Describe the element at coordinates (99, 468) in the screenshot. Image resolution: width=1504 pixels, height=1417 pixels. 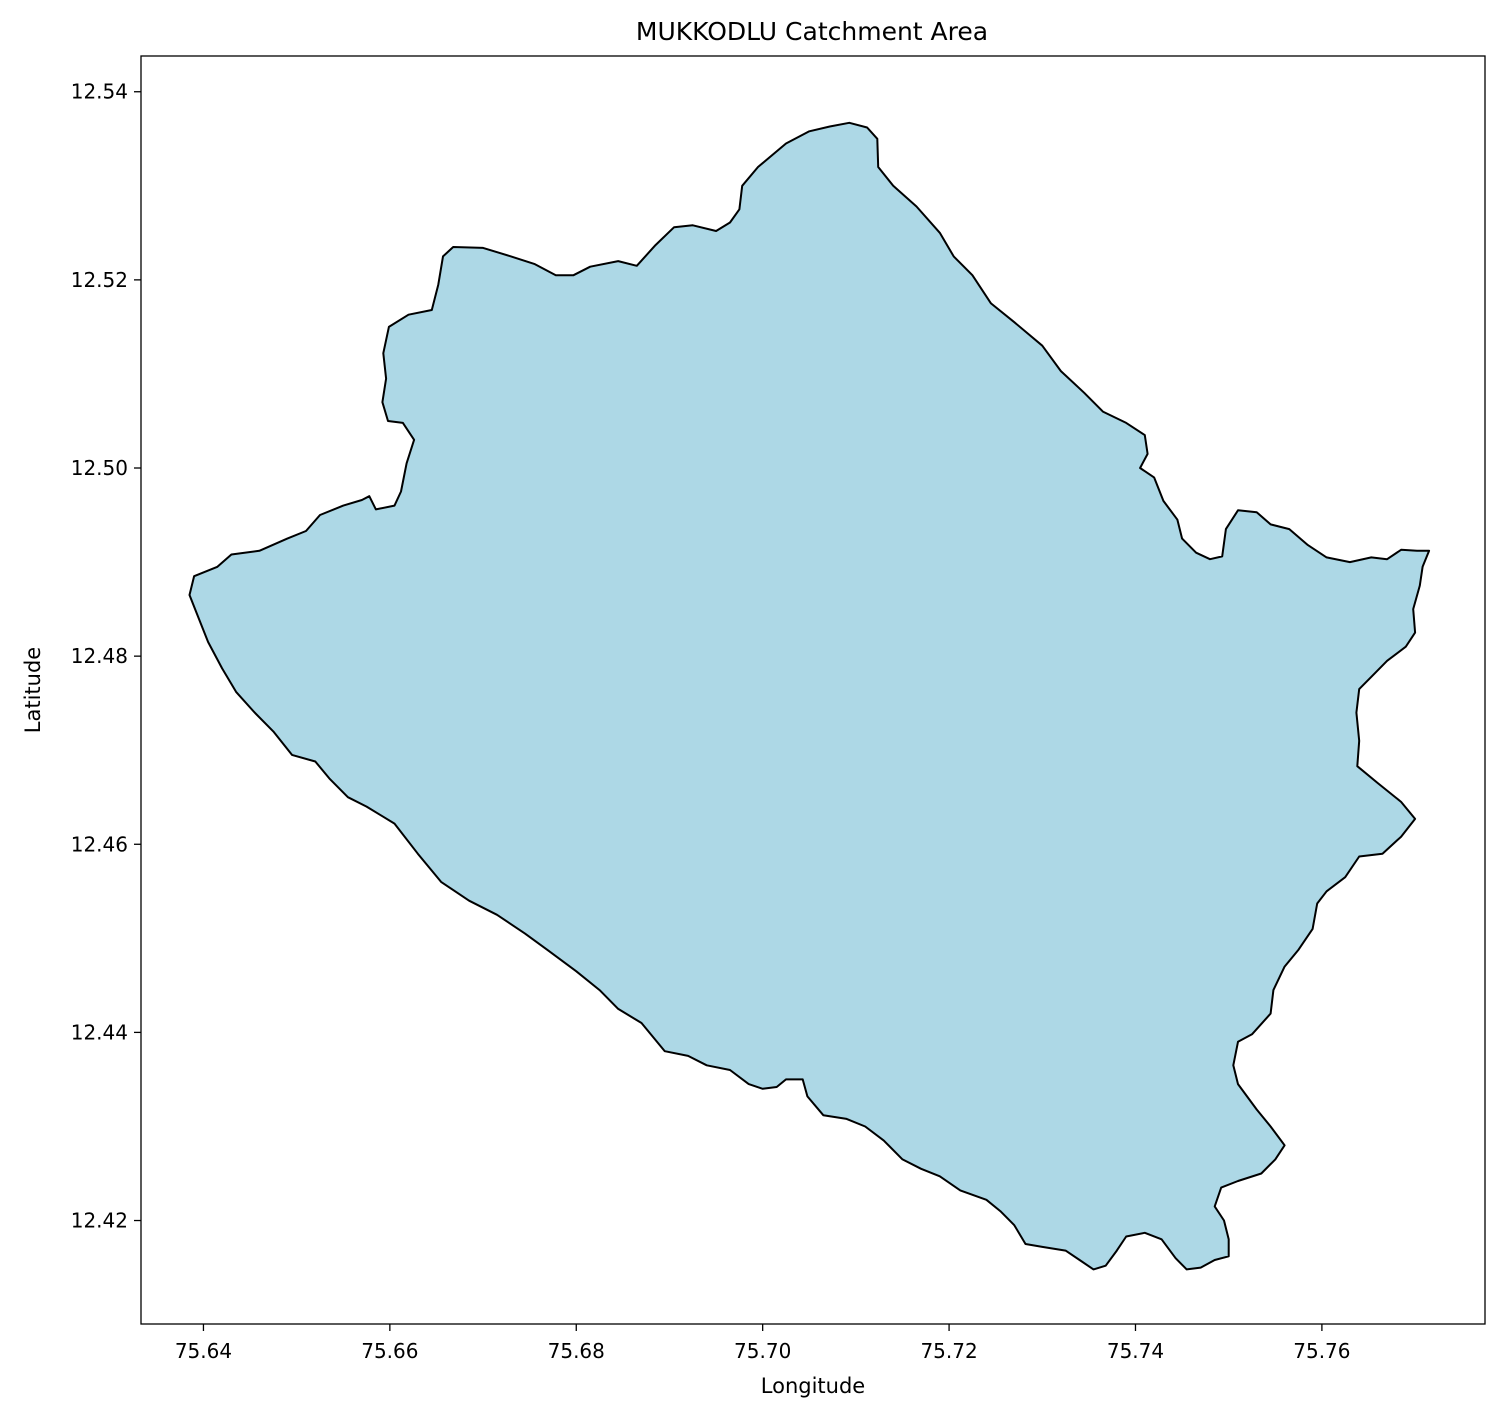
I see `y-tick-label: 12.50` at that location.